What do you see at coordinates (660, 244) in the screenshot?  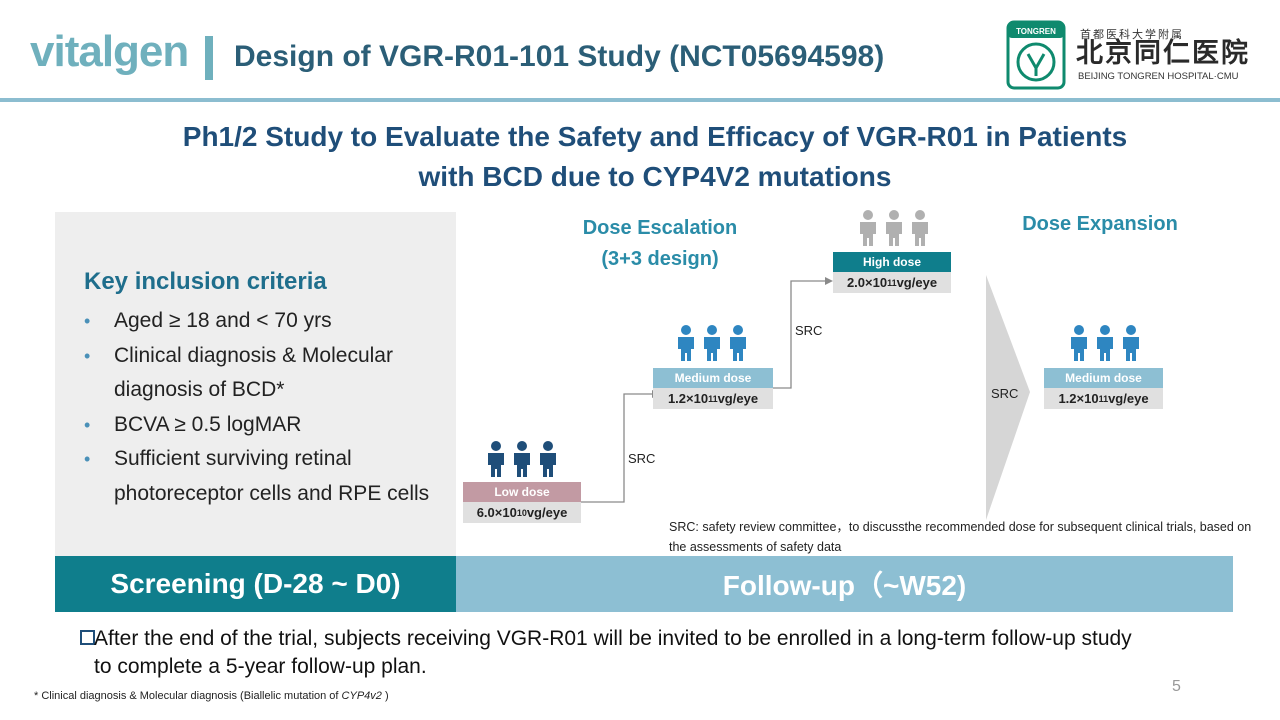 I see `dose-escalation-heading: Dose Escalation (3+3 design)` at bounding box center [660, 244].